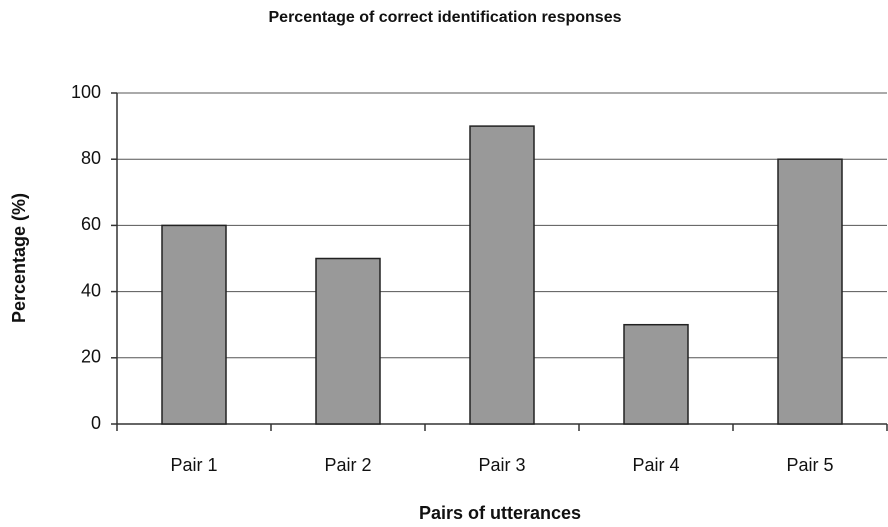 Image resolution: width=888 pixels, height=527 pixels. I want to click on x-tick-label: Pair 2, so click(347, 465).